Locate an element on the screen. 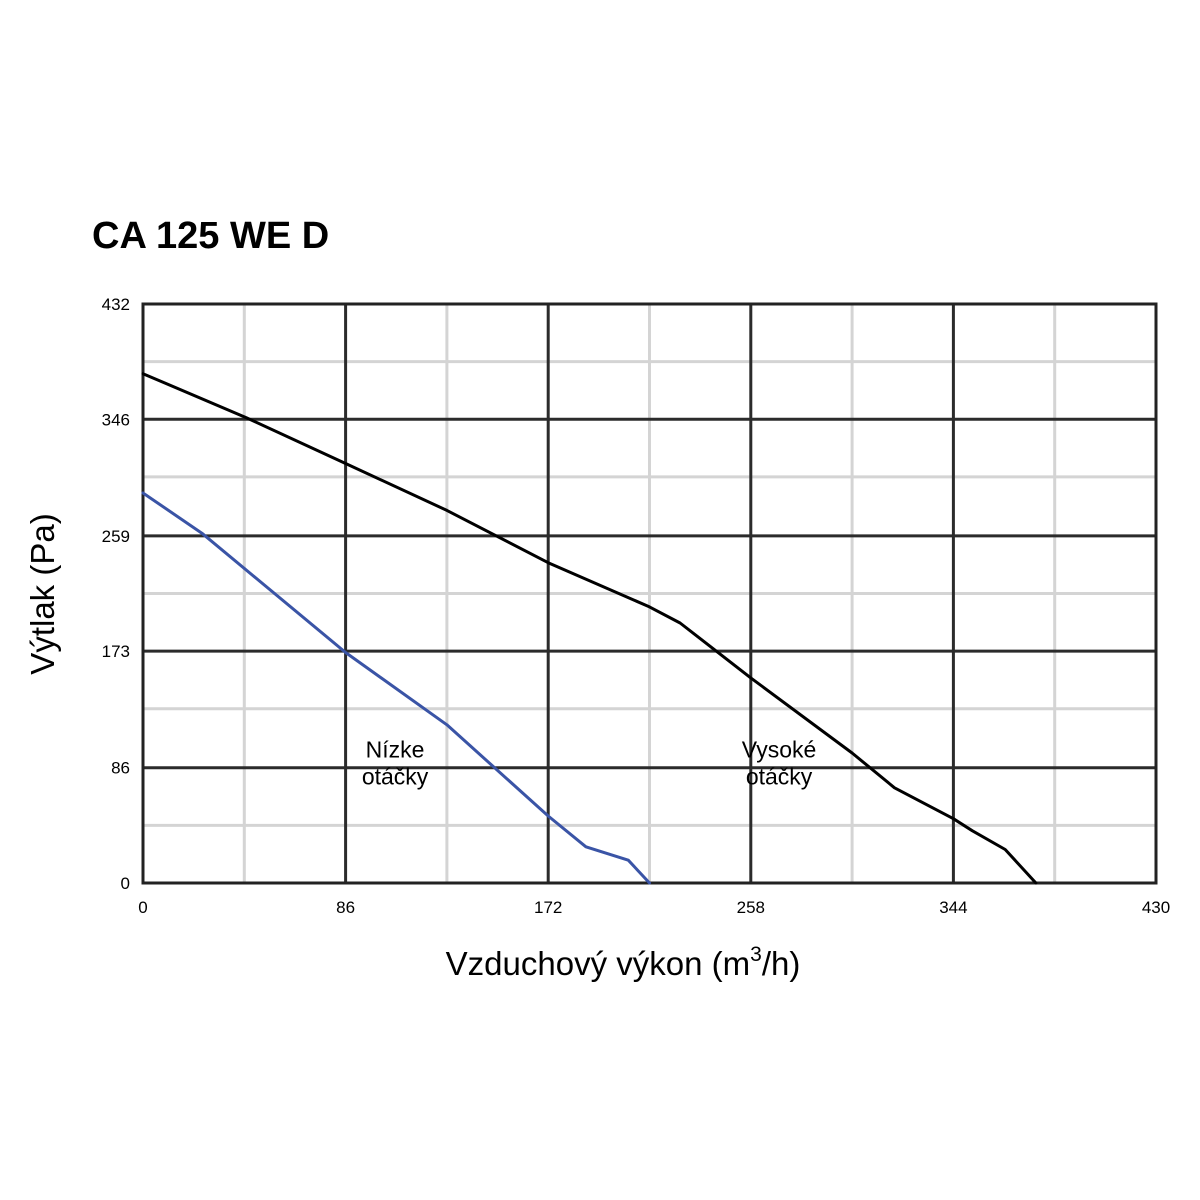 The image size is (1200, 1200). x-tick-label-3: 258 is located at coordinates (751, 907).